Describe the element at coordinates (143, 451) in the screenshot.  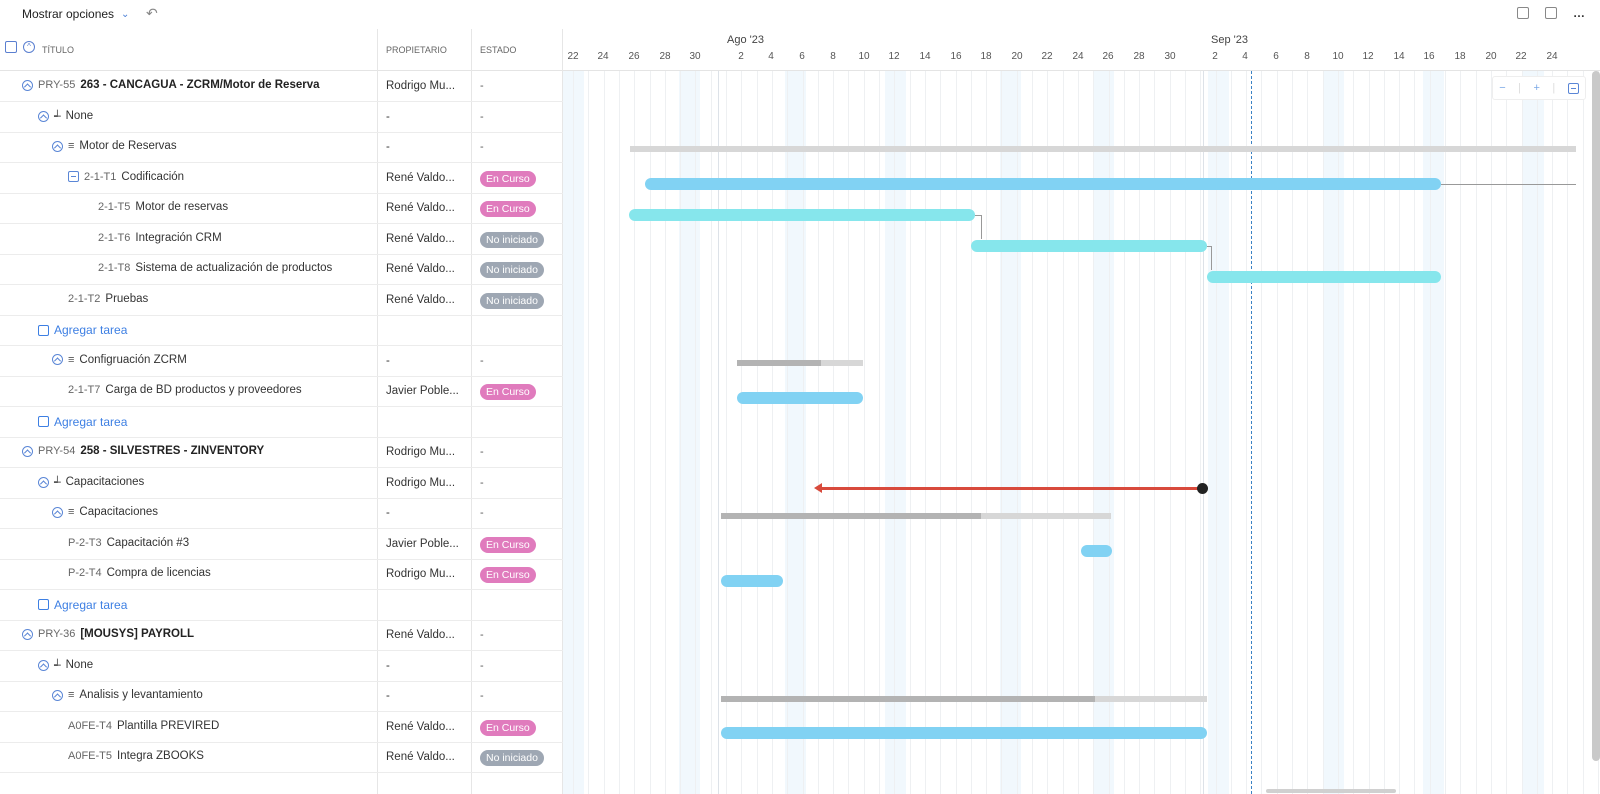
I see `row-title: PRY-54 258 - SILVESTRES - ZINVENTORY` at that location.